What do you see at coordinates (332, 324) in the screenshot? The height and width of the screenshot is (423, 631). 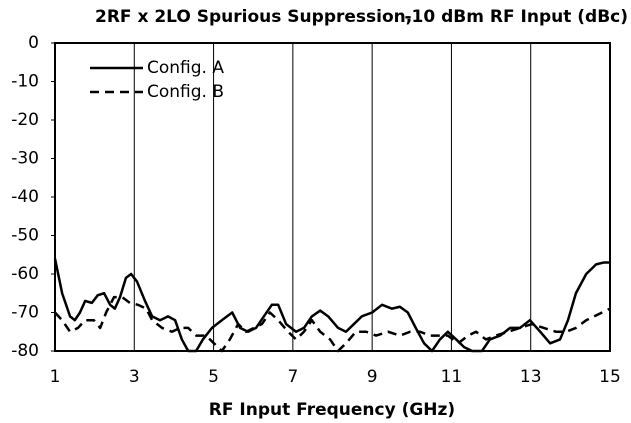 I see `series-line` at bounding box center [332, 324].